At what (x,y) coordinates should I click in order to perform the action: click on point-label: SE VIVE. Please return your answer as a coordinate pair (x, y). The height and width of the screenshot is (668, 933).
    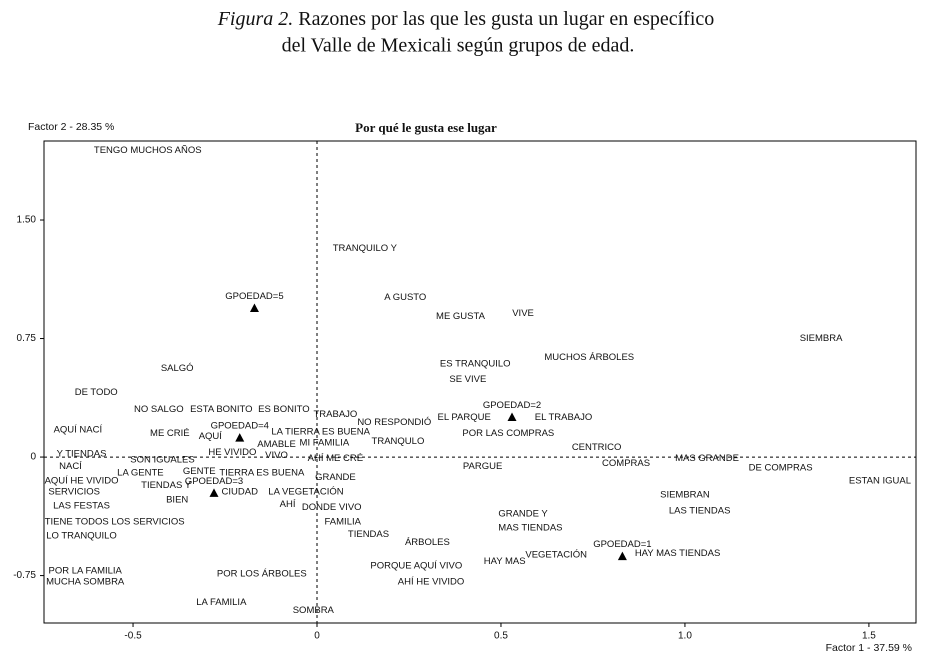
    Looking at the image, I should click on (467, 379).